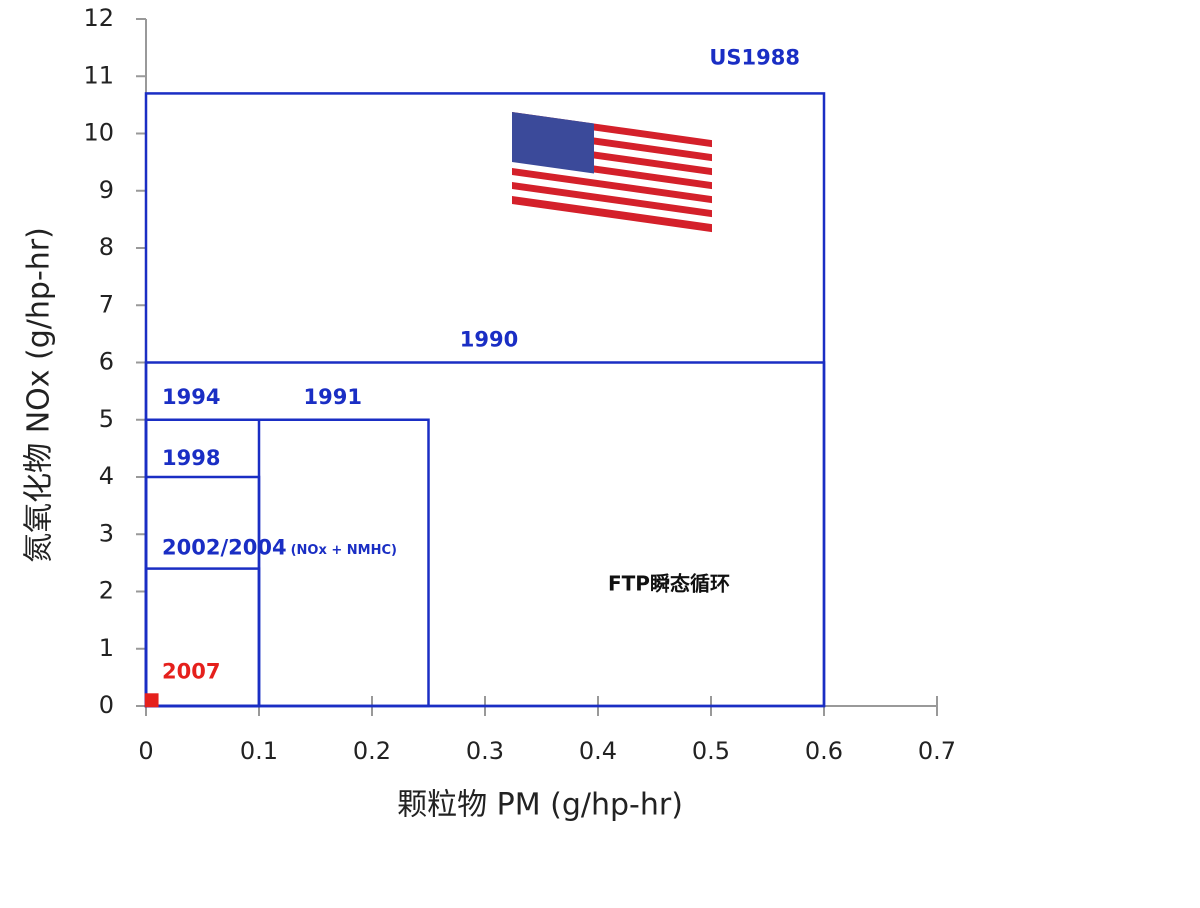  Describe the element at coordinates (824, 751) in the screenshot. I see `x-tick-label: 0.6` at that location.